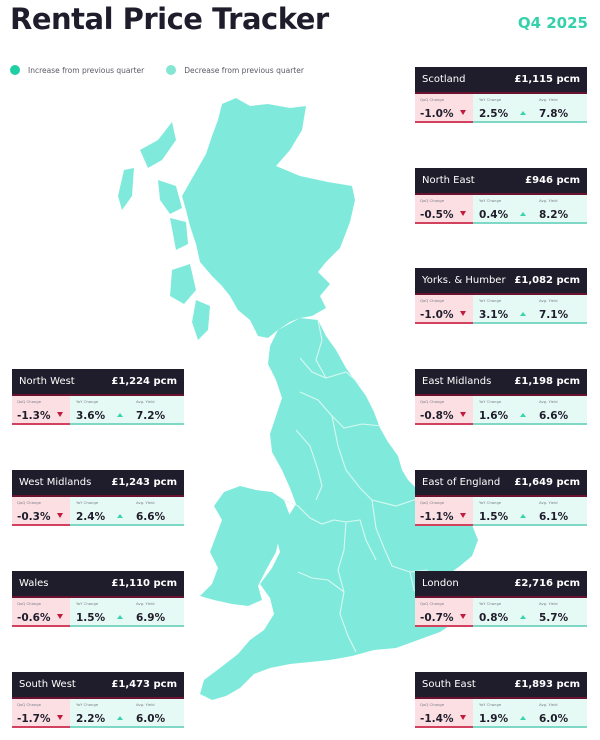  I want to click on qoq-stat: QoQ Change -0.6%, so click(41, 612).